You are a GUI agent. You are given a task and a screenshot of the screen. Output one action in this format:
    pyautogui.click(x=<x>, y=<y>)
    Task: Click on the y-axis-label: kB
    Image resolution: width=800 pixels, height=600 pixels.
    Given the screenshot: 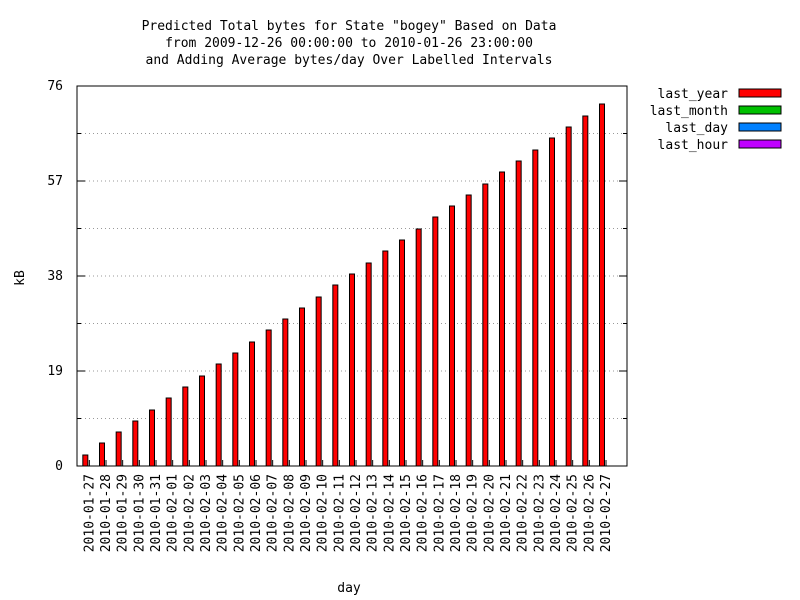 What is the action you would take?
    pyautogui.click(x=20, y=278)
    